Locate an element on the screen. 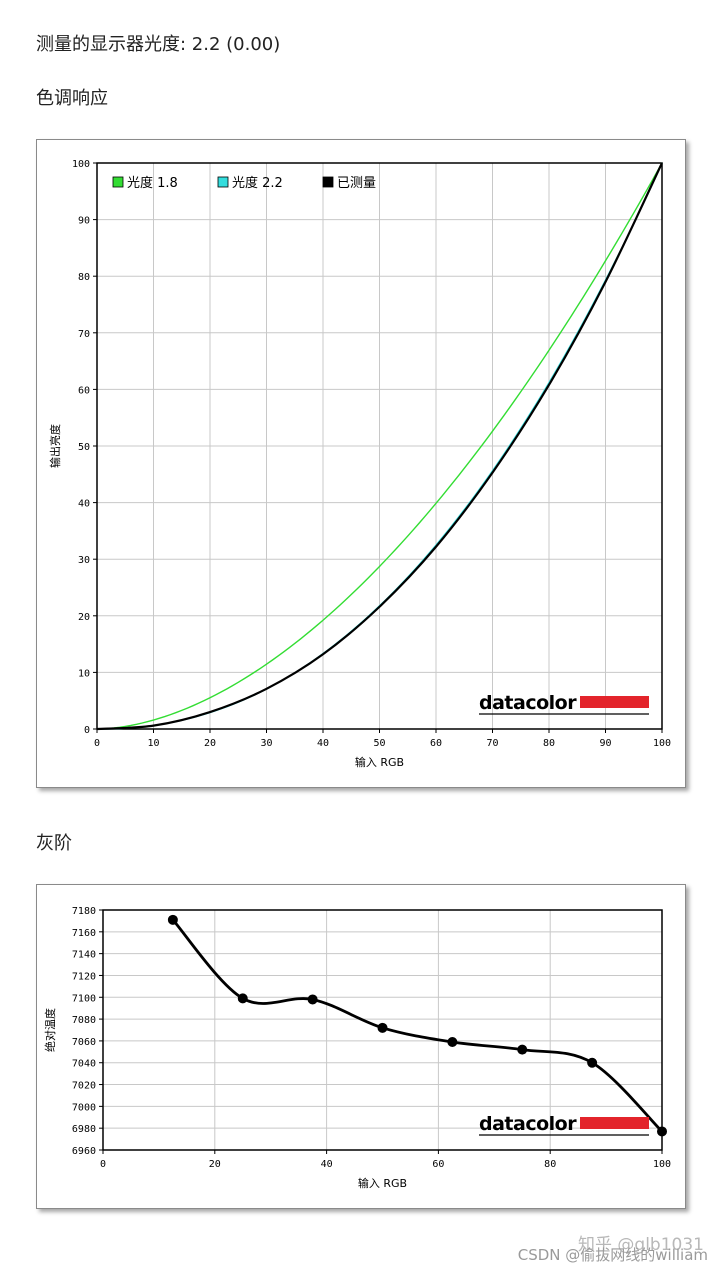  y-tick-label: 7040 is located at coordinates (84, 1064).